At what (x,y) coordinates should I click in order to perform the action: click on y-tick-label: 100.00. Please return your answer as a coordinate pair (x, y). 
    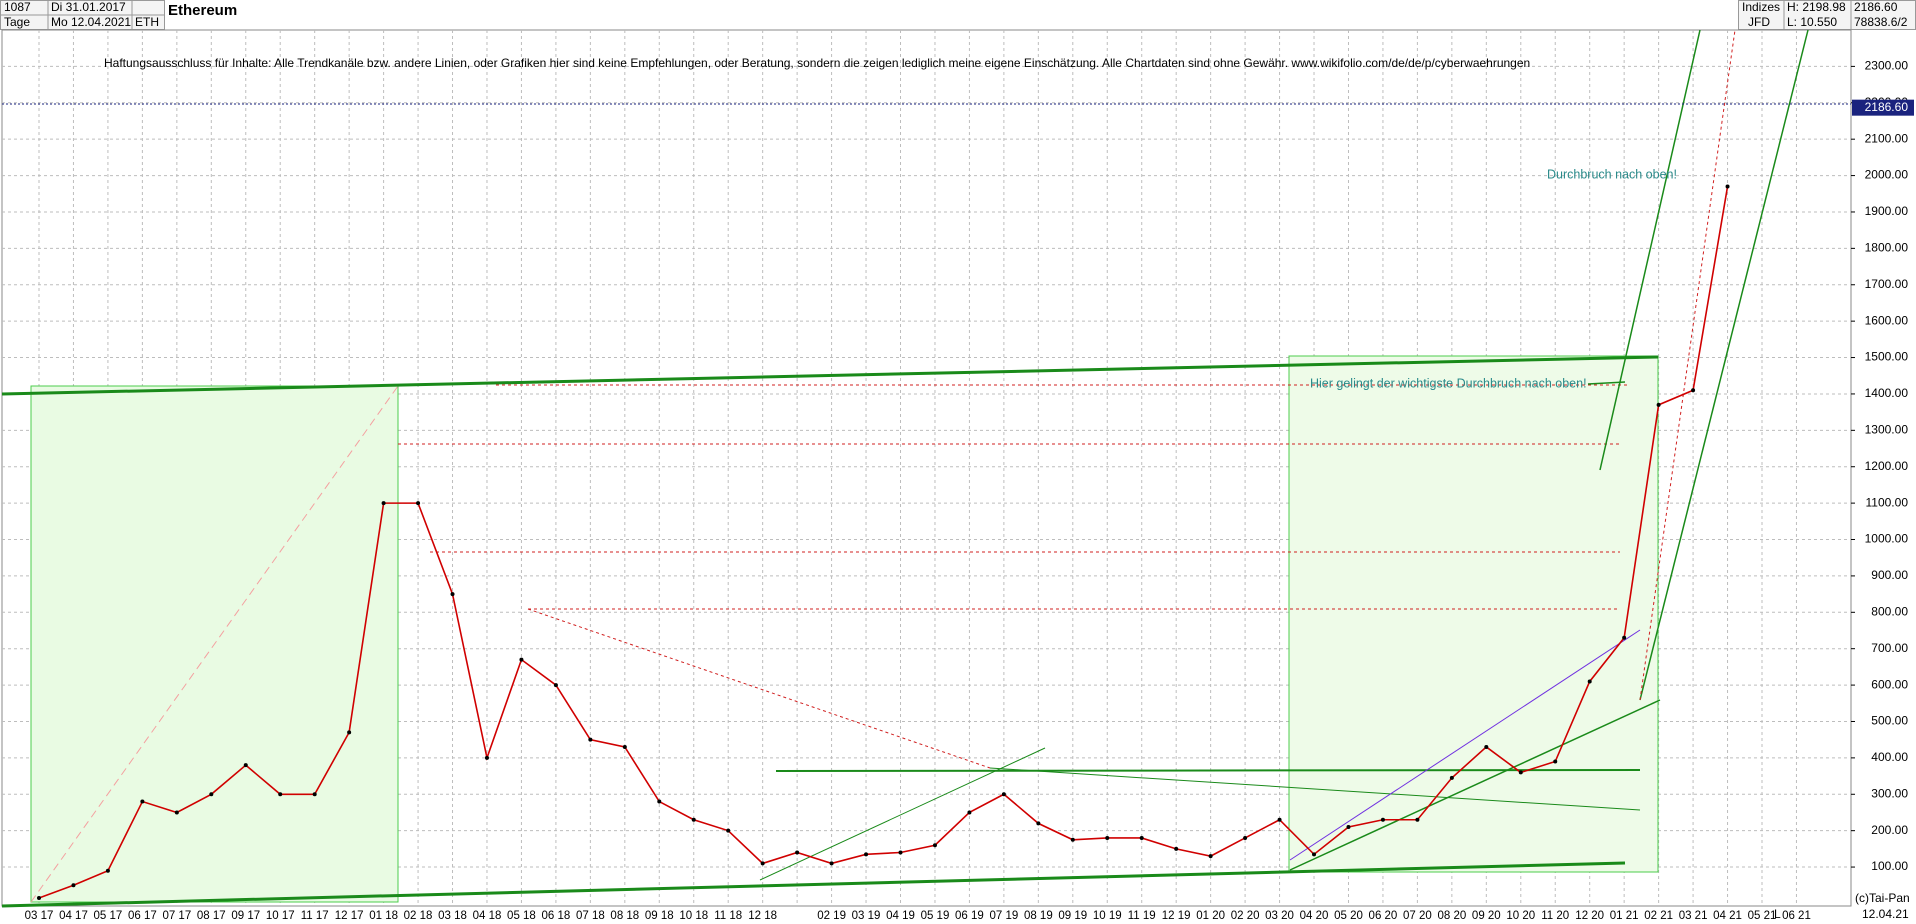
    Looking at the image, I should click on (1889, 866).